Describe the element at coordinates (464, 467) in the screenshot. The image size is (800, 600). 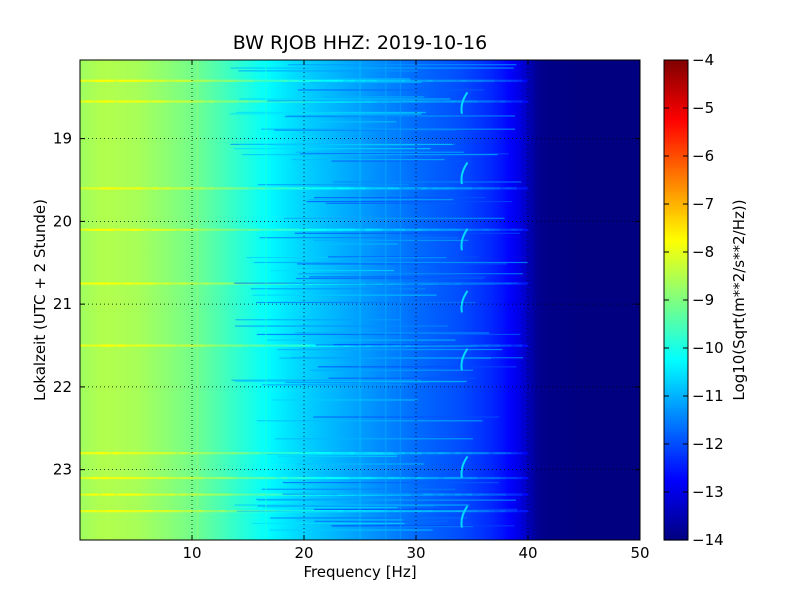
I see `tonal-burst` at that location.